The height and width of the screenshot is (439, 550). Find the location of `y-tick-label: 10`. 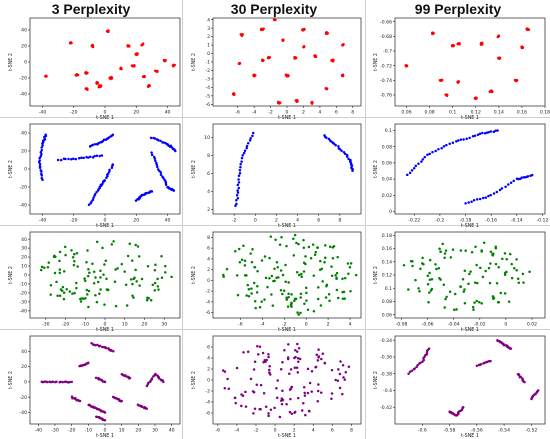

y-tick-label: 10 is located at coordinates (24, 267).